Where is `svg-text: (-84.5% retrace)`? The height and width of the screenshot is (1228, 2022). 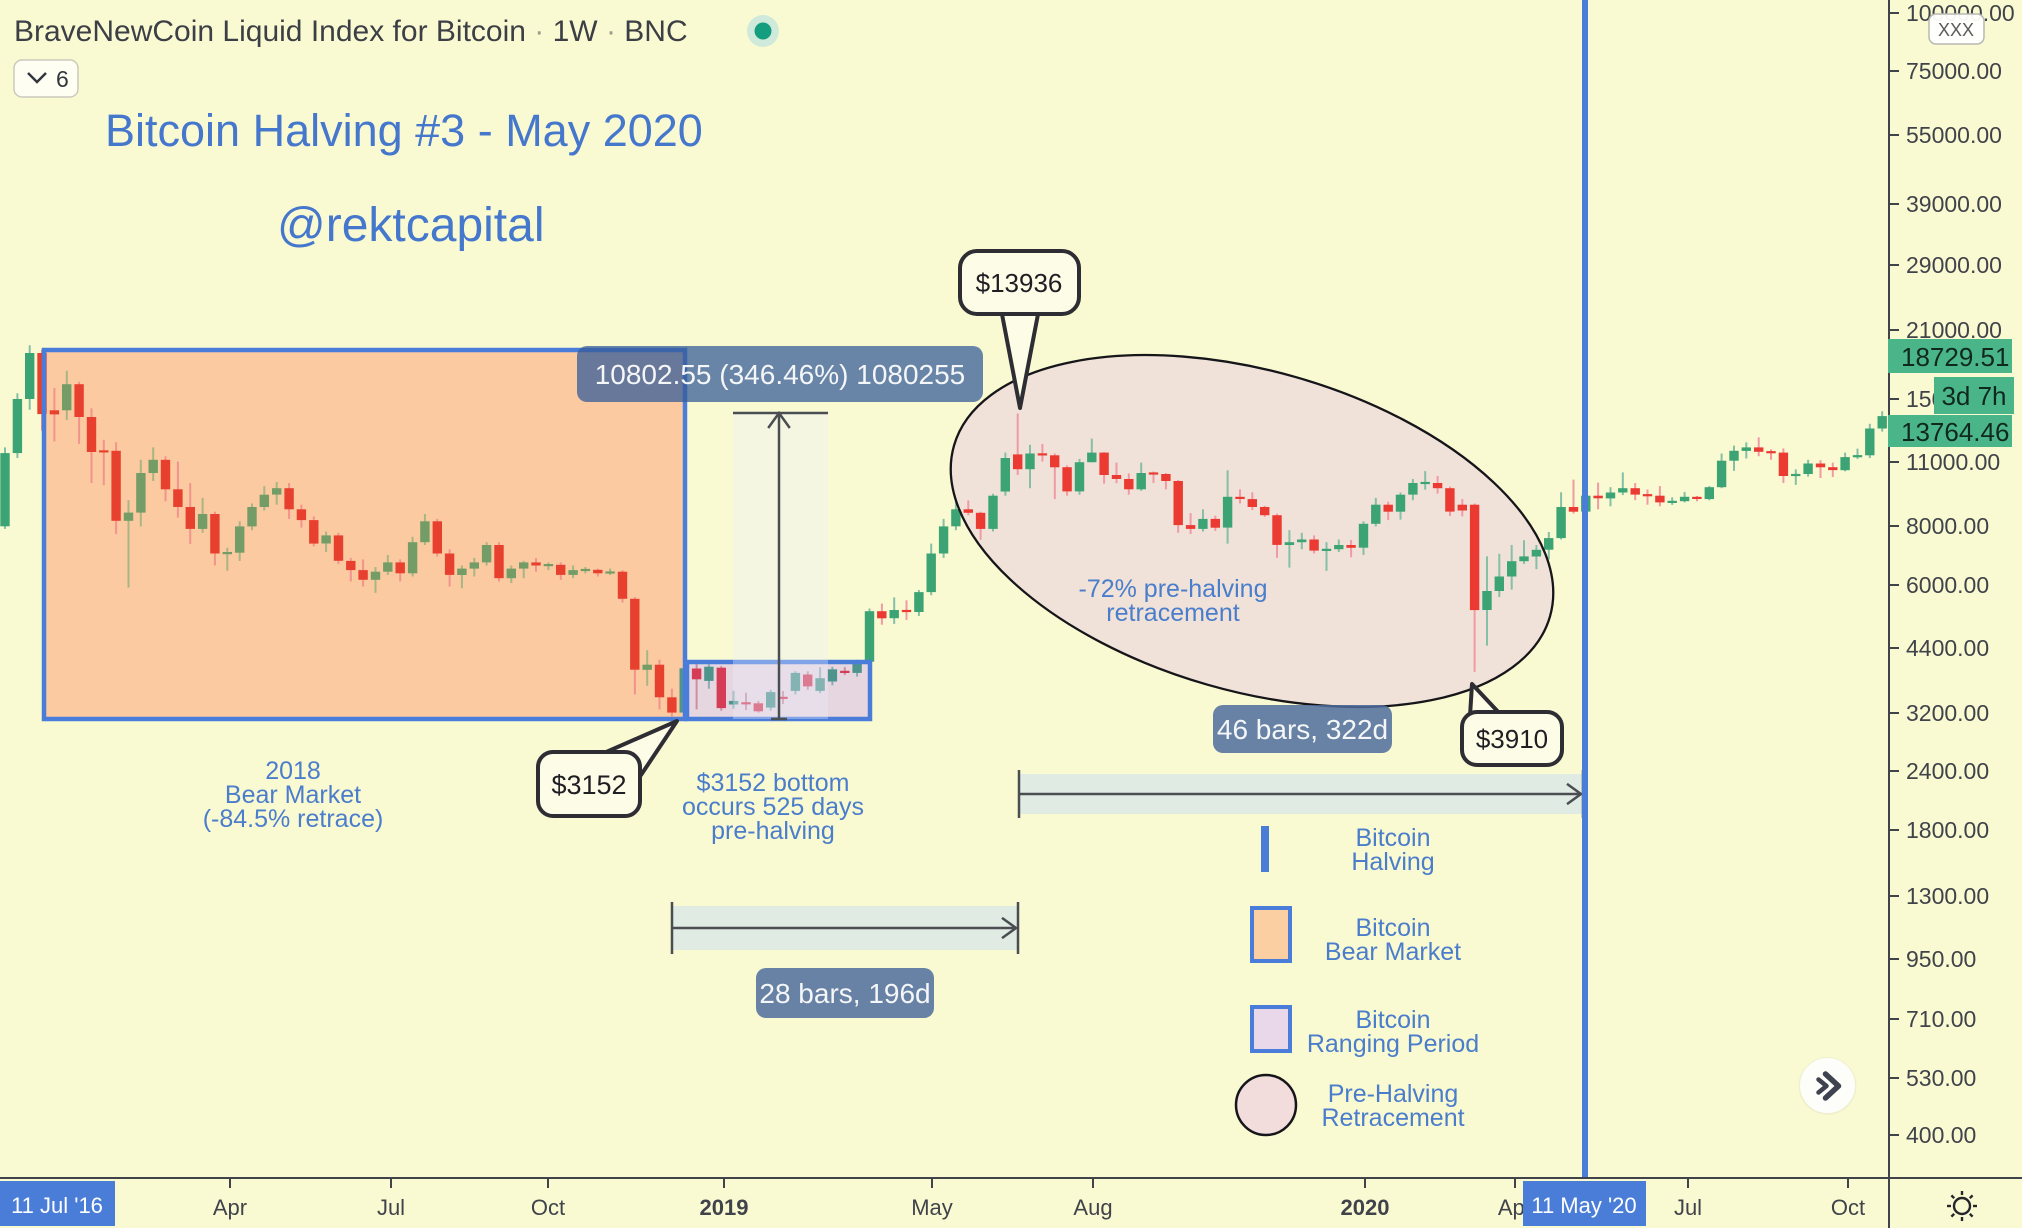 svg-text: (-84.5% retrace) is located at coordinates (293, 819).